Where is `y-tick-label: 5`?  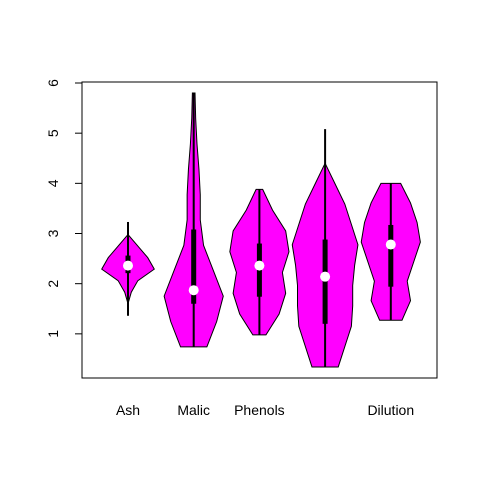 y-tick-label: 5 is located at coordinates (53, 133).